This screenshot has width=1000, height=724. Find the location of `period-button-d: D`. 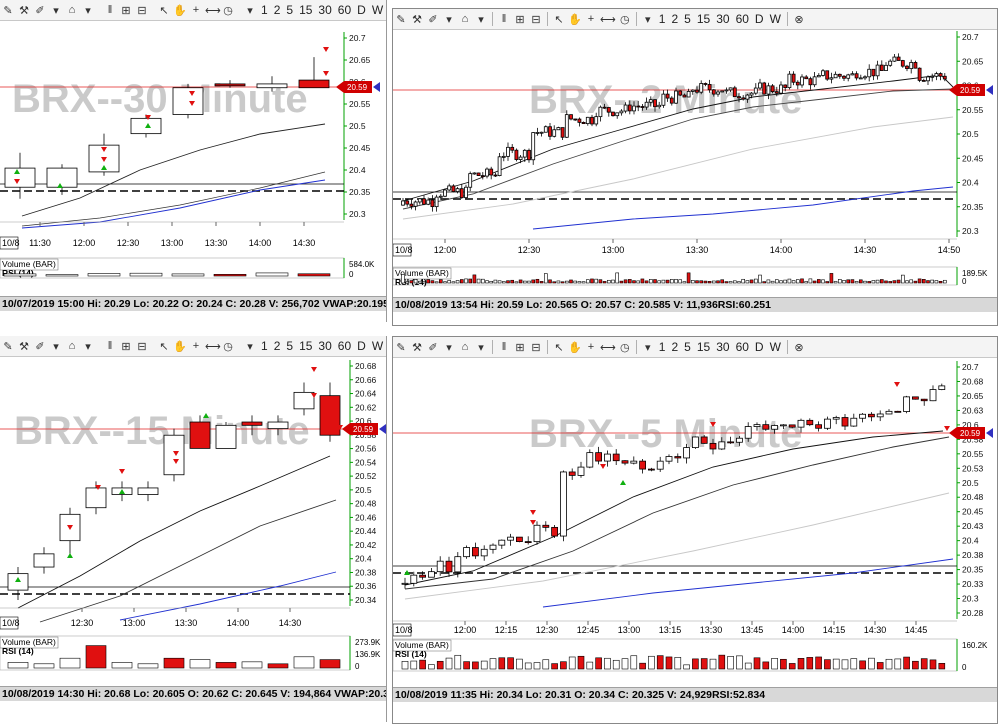

period-button-d: D is located at coordinates (361, 10).